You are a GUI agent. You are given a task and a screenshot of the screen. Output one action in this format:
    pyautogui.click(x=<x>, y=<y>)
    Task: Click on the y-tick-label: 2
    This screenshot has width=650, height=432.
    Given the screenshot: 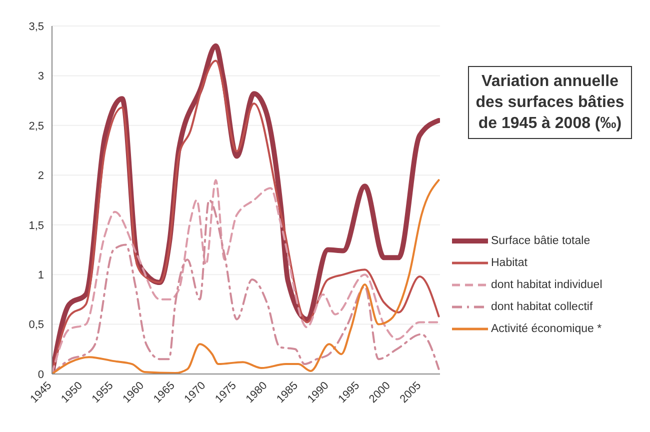 What is the action you would take?
    pyautogui.click(x=41, y=176)
    